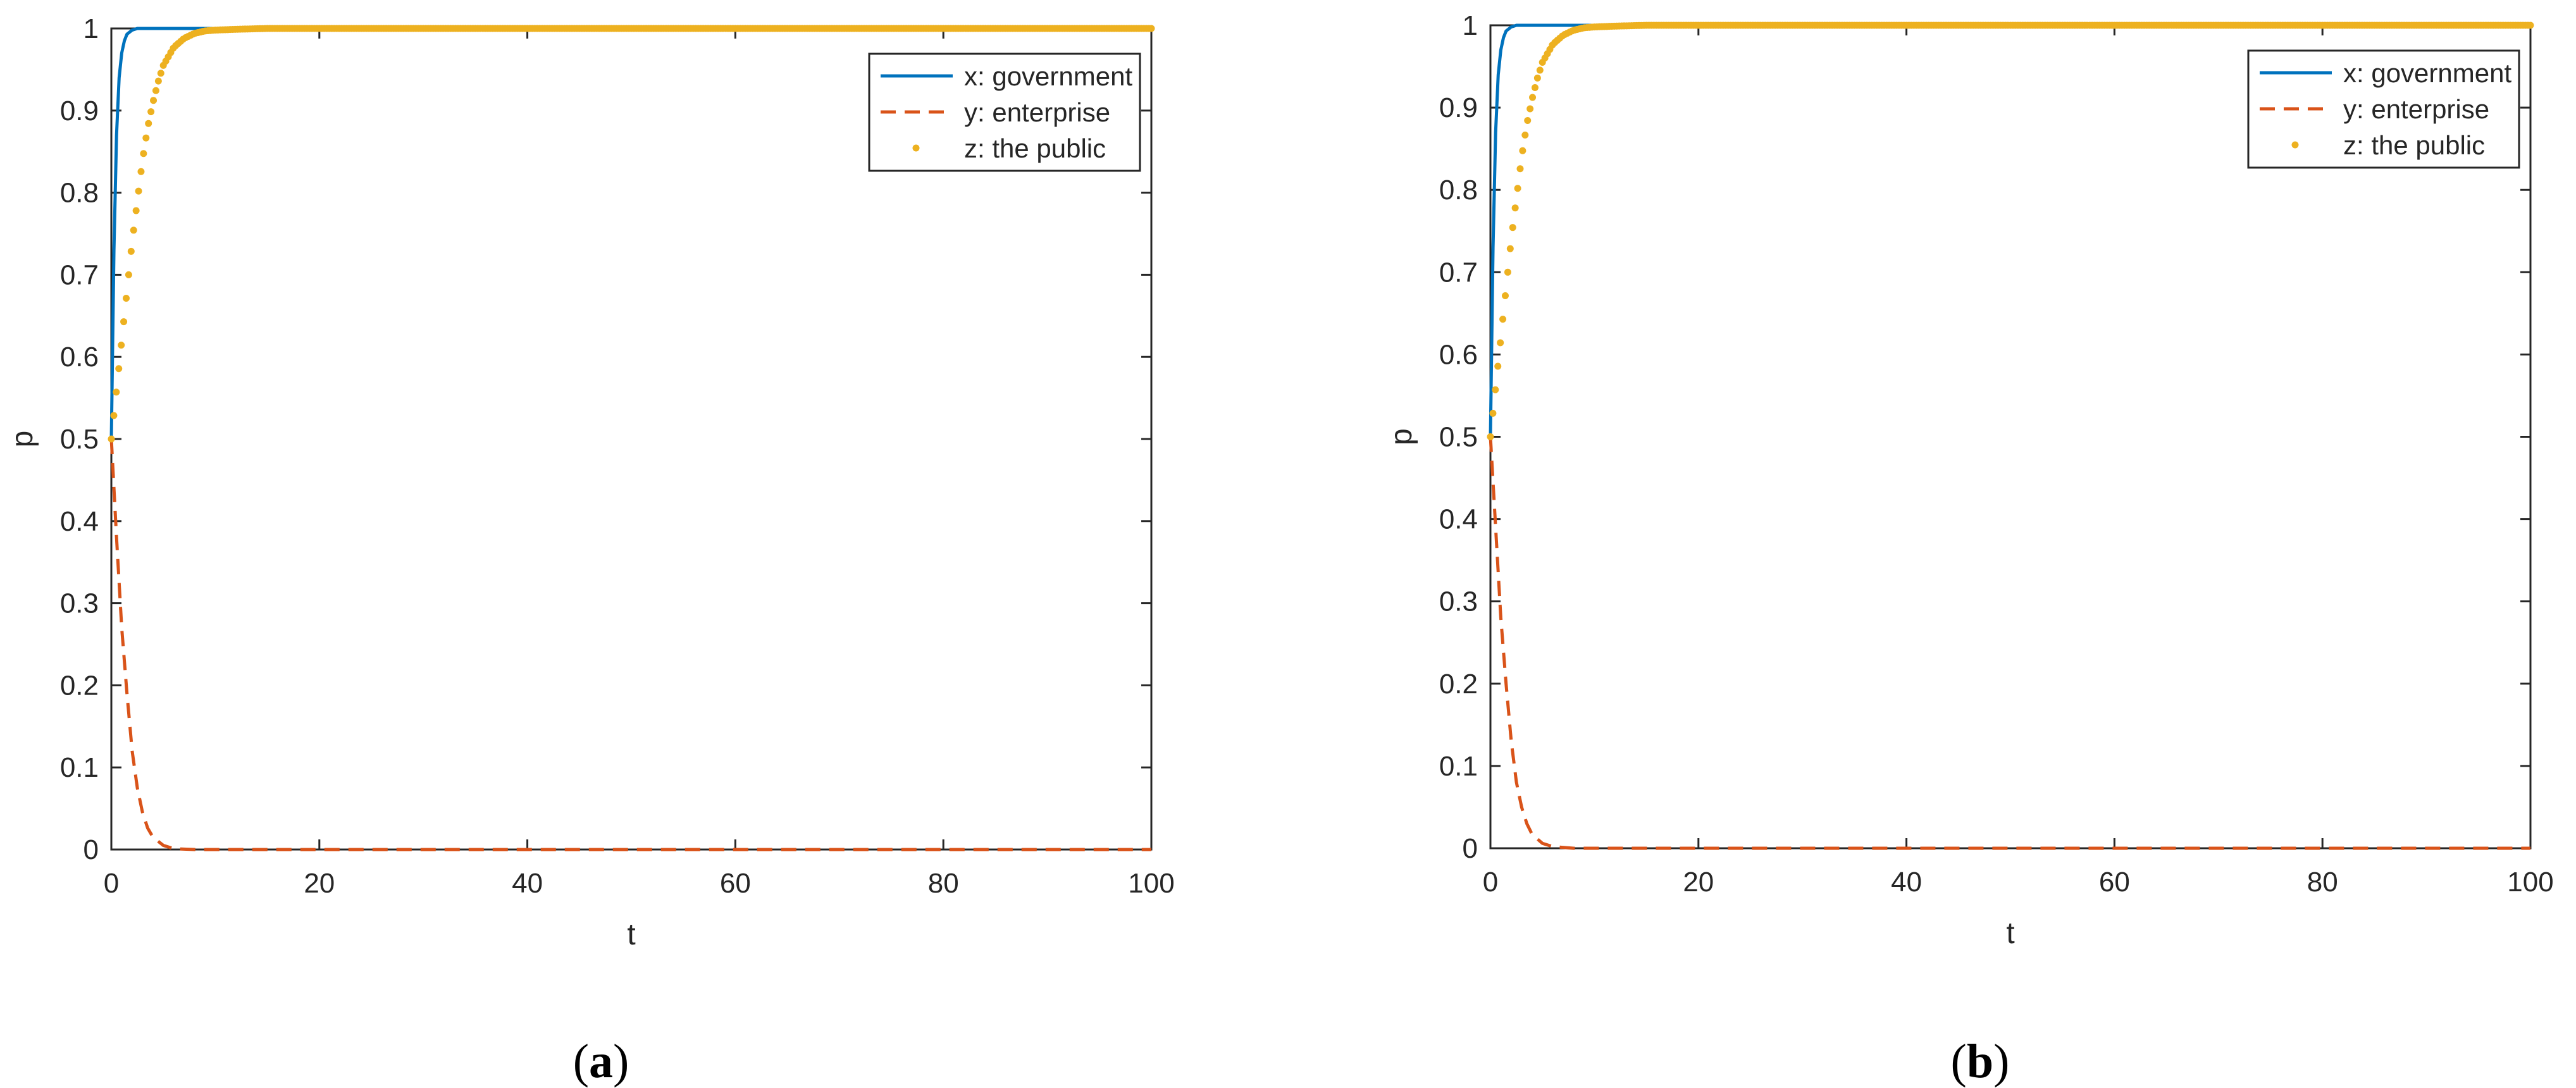 The width and height of the screenshot is (2576, 1088). I want to click on caption-b: (b), so click(1980, 1061).